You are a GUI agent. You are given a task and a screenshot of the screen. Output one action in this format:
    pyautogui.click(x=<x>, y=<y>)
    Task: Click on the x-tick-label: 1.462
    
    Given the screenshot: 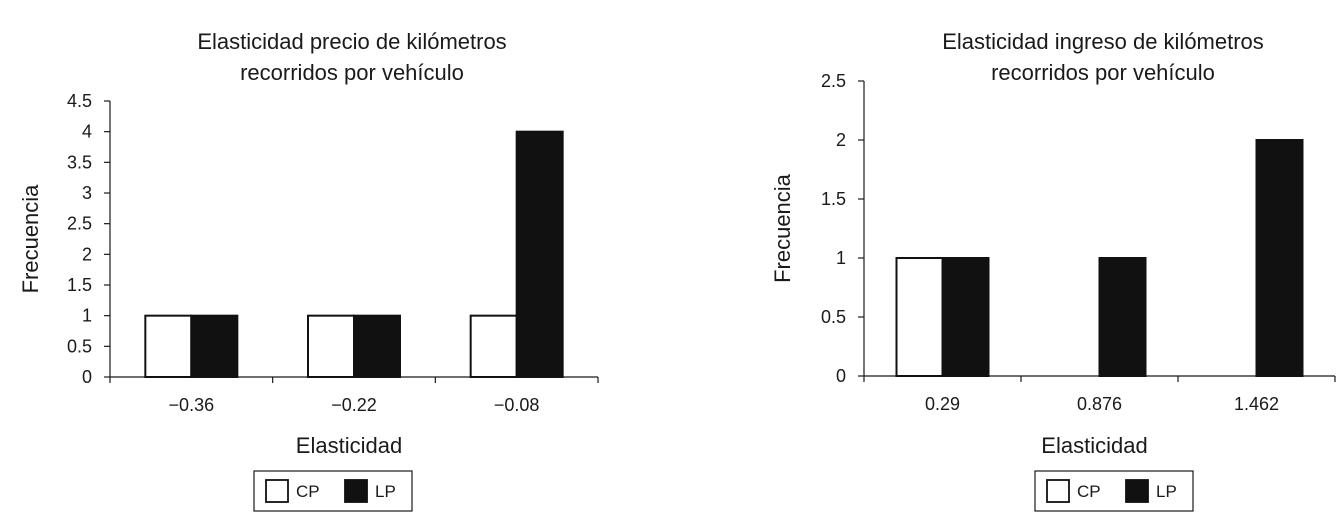 What is the action you would take?
    pyautogui.click(x=1256, y=404)
    